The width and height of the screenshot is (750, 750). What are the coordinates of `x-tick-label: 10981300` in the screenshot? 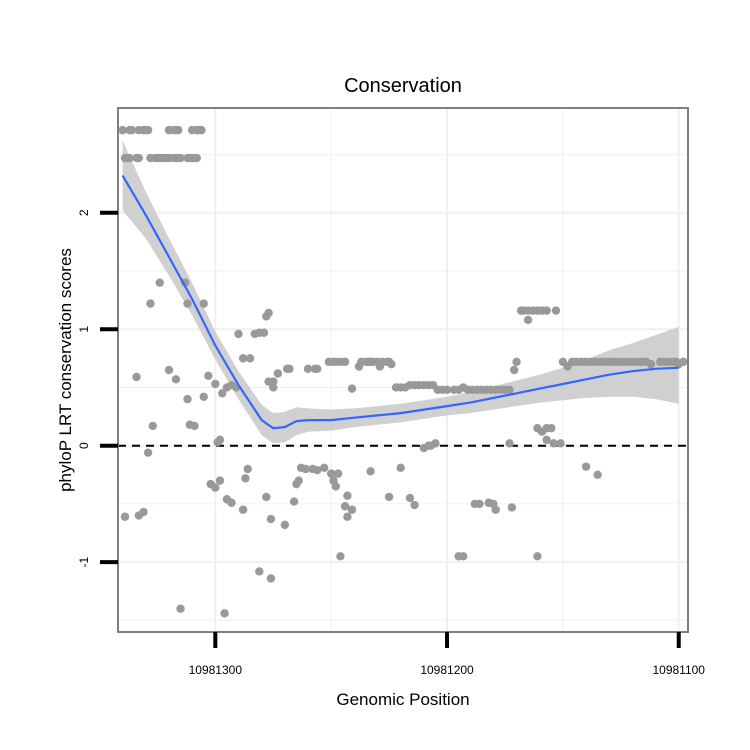 It's located at (216, 670).